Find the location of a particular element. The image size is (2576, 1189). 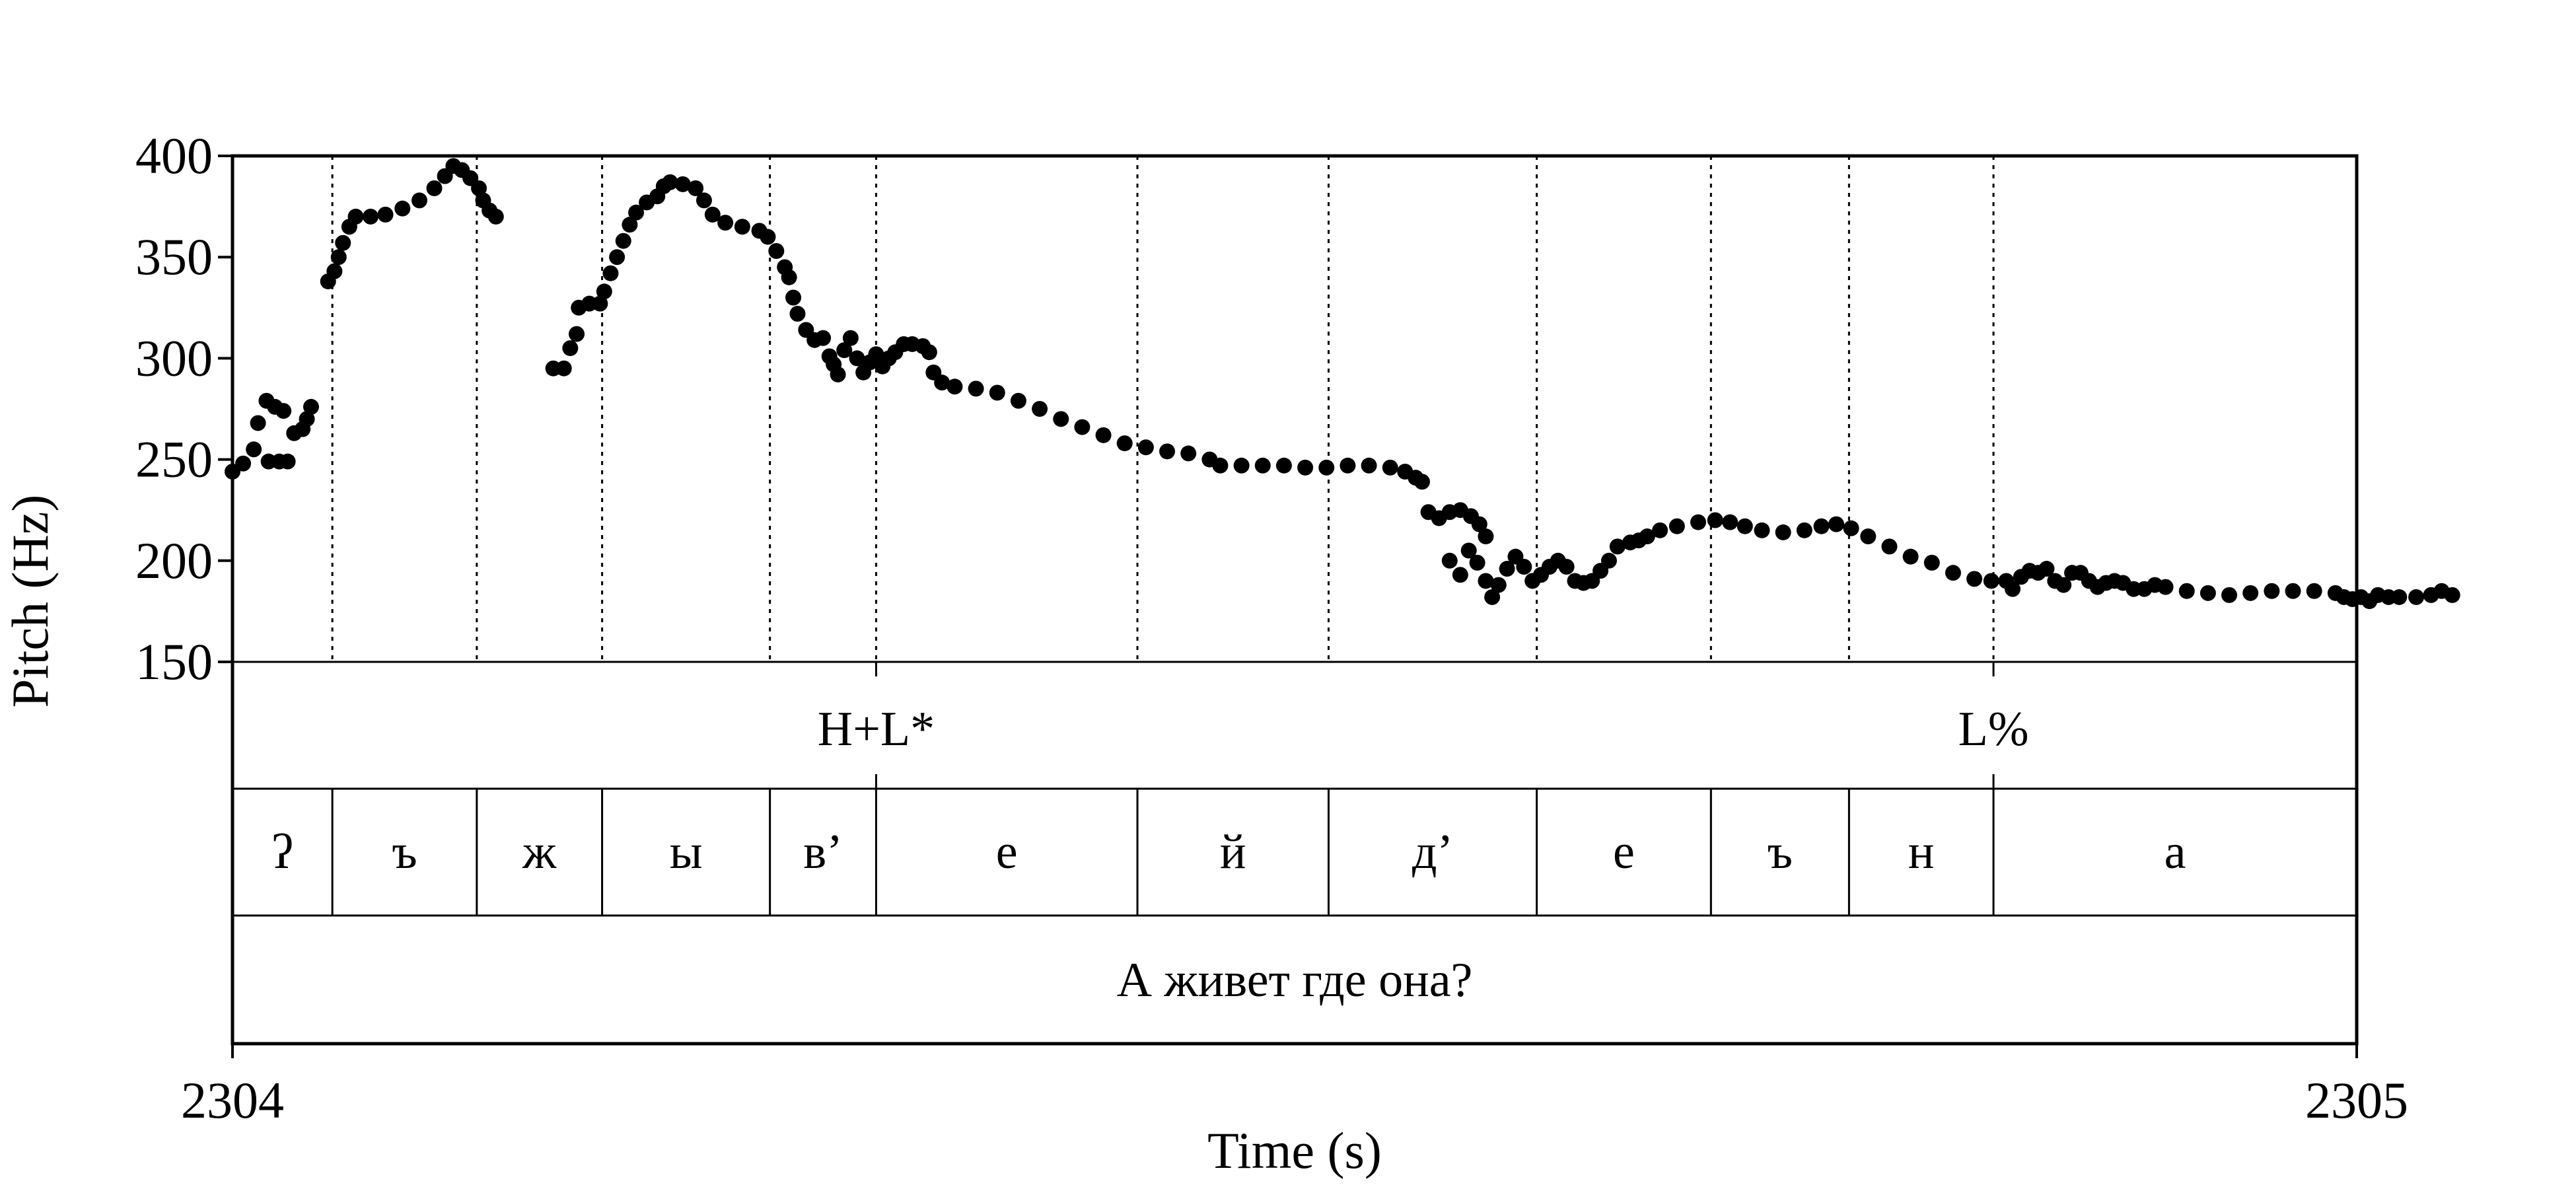

x-axis-title: Time (s) is located at coordinates (1295, 1150).